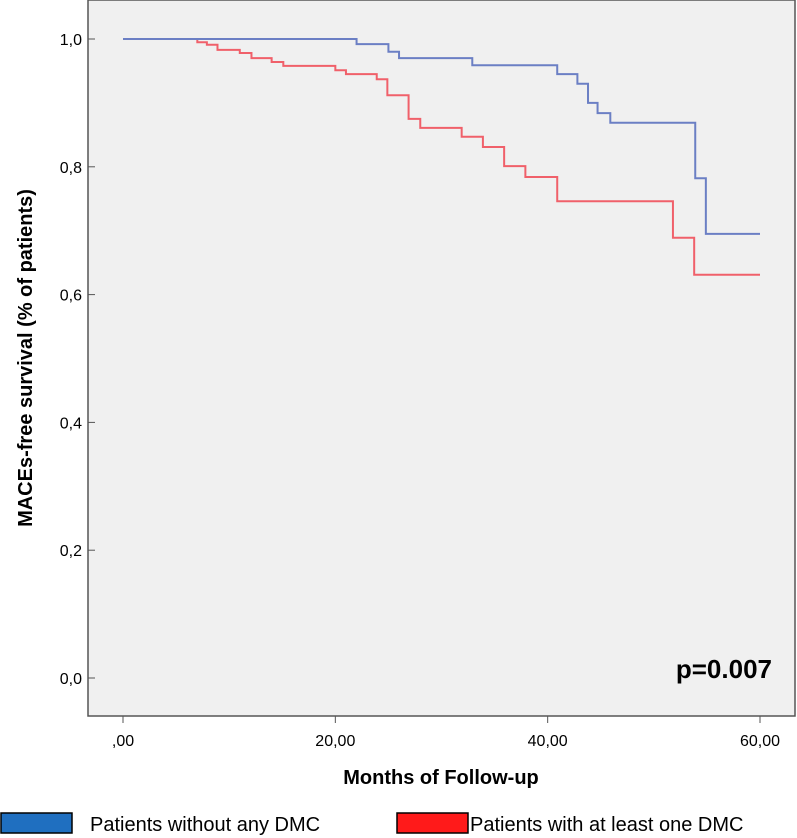 The width and height of the screenshot is (797, 838). I want to click on x-axis-title: Months of Follow-up, so click(441, 778).